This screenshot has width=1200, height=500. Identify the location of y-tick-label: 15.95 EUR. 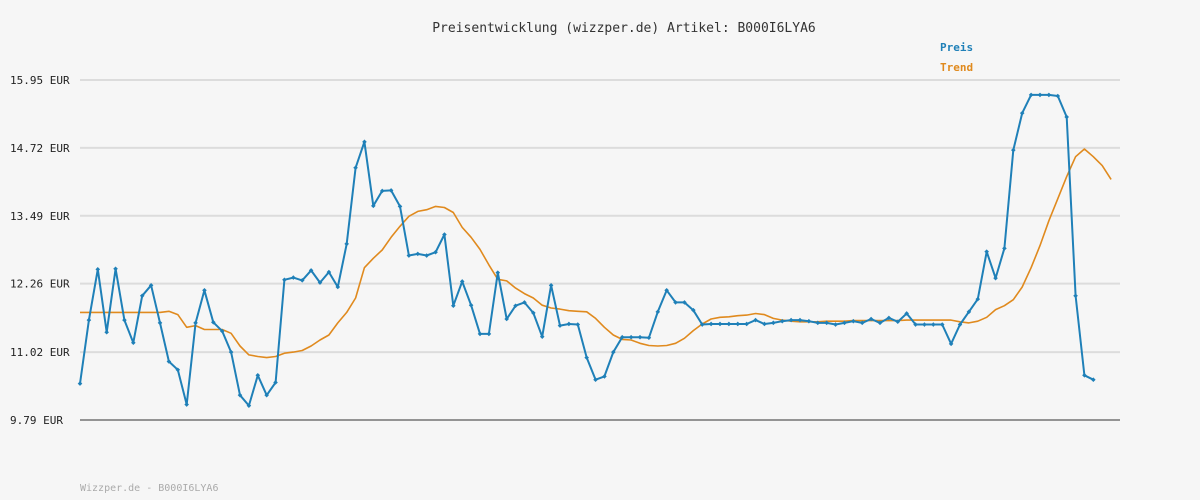
(40, 80).